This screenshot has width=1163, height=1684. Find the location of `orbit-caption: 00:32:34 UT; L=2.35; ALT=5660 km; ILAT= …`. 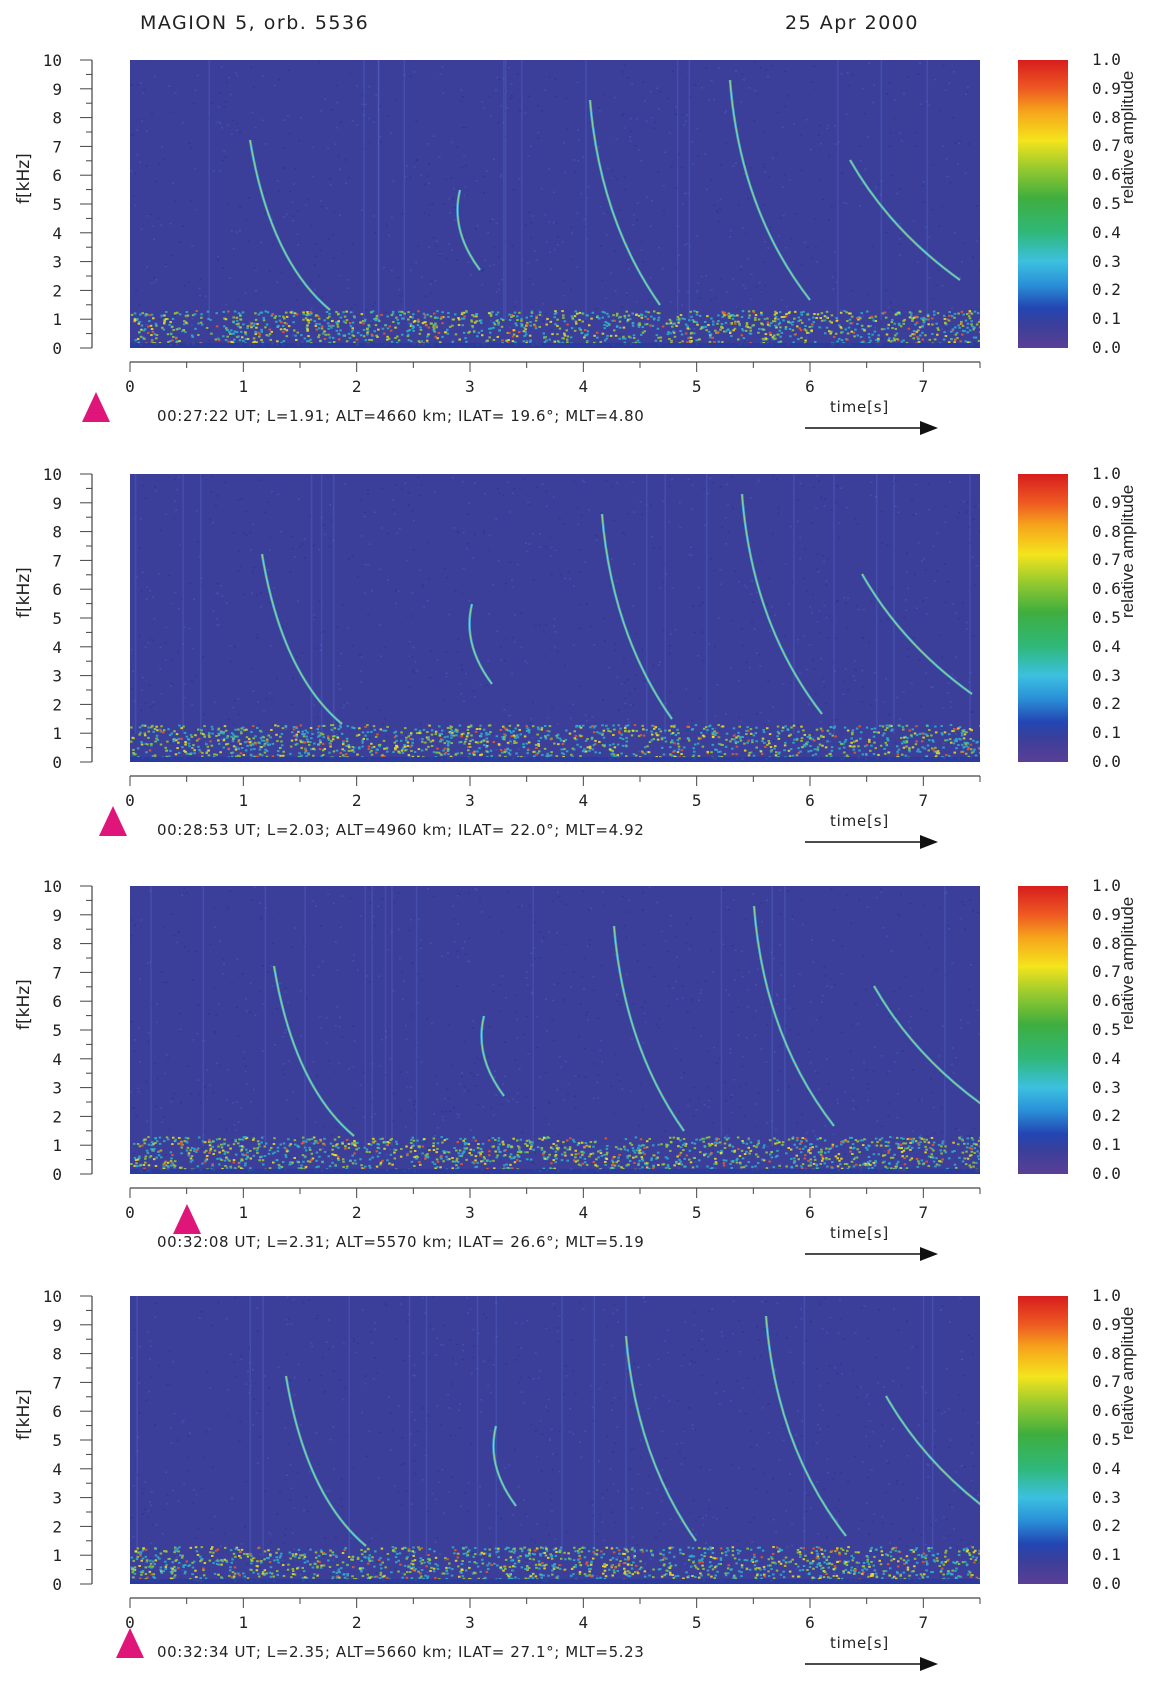

orbit-caption: 00:32:34 UT; L=2.35; ALT=5660 km; ILAT= … is located at coordinates (401, 1652).